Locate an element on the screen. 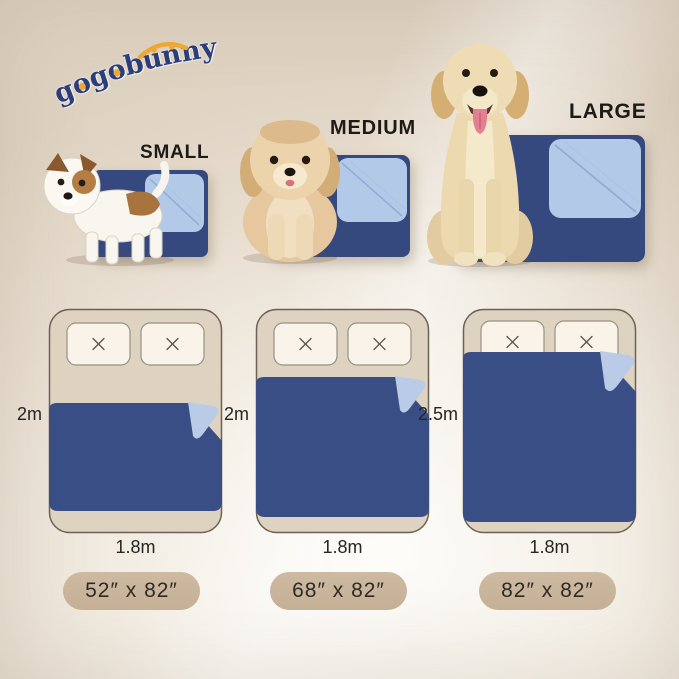  small-size-label: SMALL is located at coordinates (175, 152).